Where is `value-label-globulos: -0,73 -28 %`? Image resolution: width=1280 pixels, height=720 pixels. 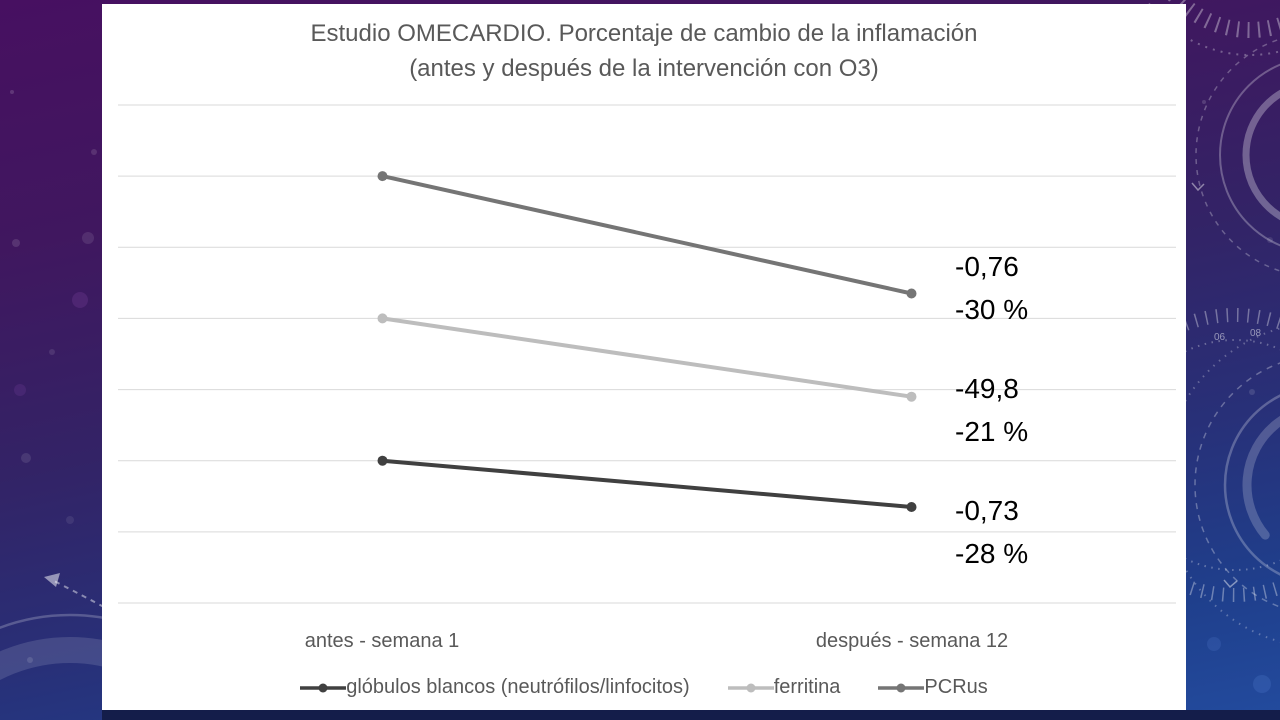 value-label-globulos: -0,73 -28 % is located at coordinates (991, 532).